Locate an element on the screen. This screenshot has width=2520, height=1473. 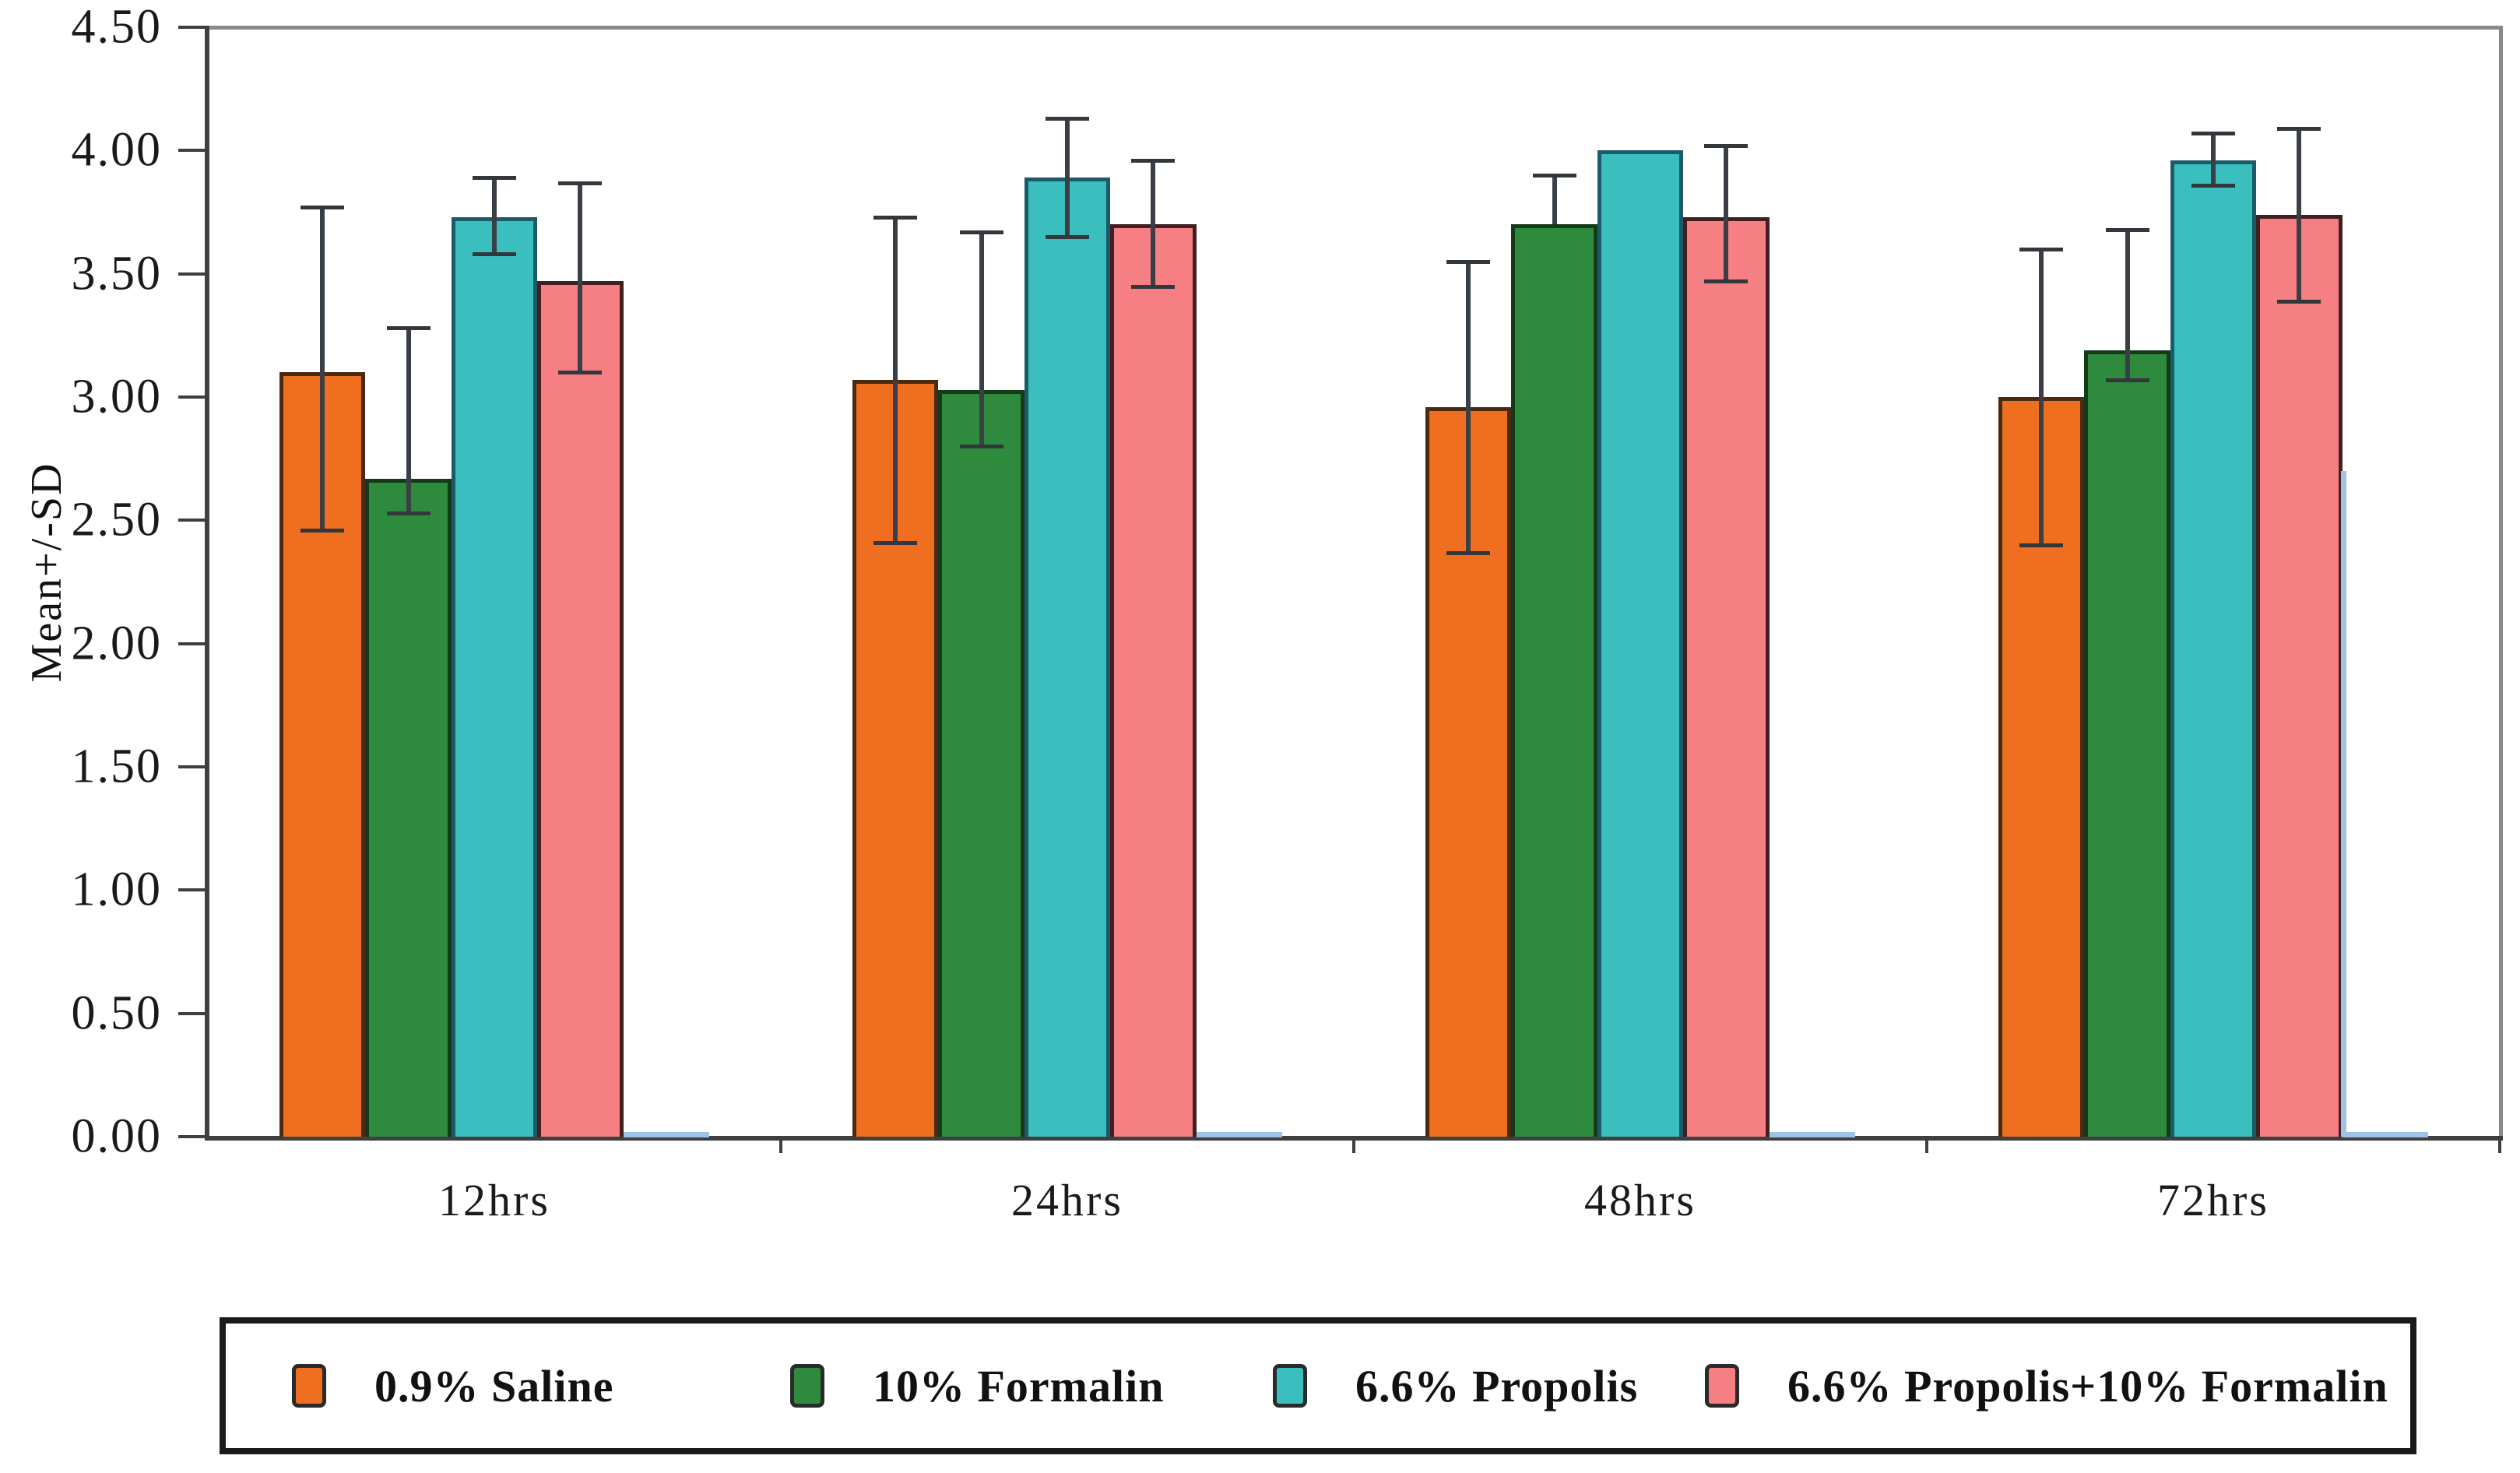
bar-series3-cat4 is located at coordinates (2214, 648).